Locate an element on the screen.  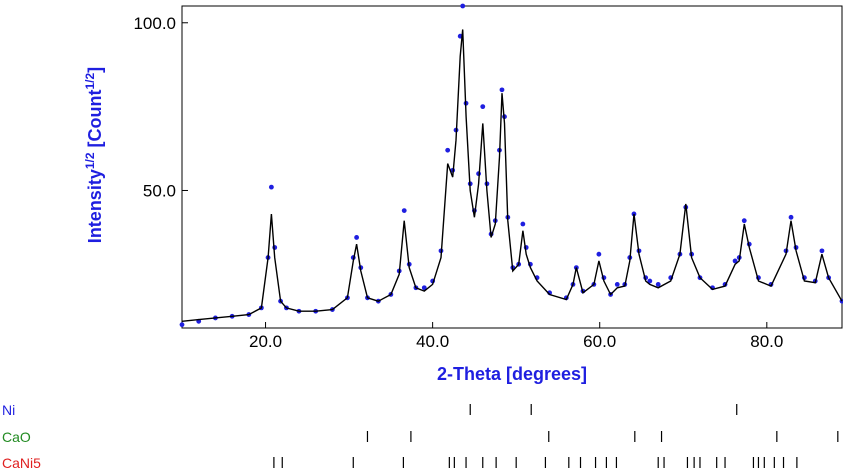
phase-label: CaO is located at coordinates (16, 437).